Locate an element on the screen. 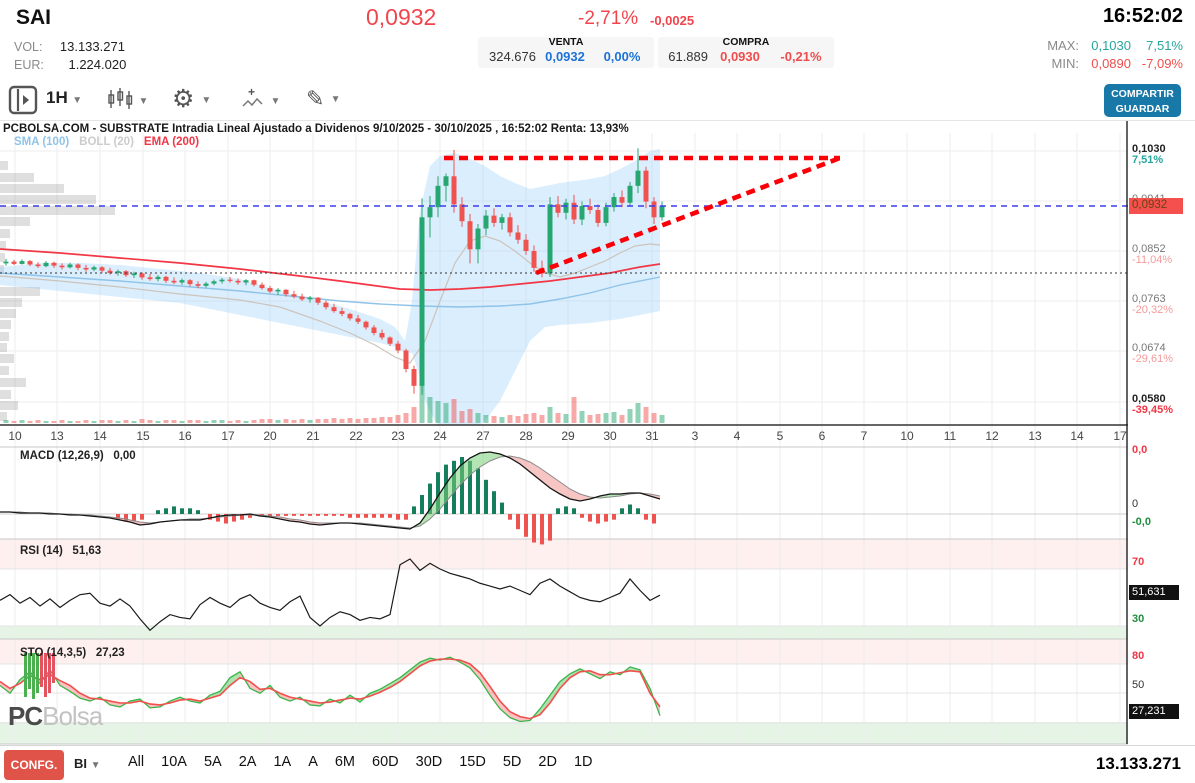  price-axis-percent: -11,04% is located at coordinates (1152, 260).